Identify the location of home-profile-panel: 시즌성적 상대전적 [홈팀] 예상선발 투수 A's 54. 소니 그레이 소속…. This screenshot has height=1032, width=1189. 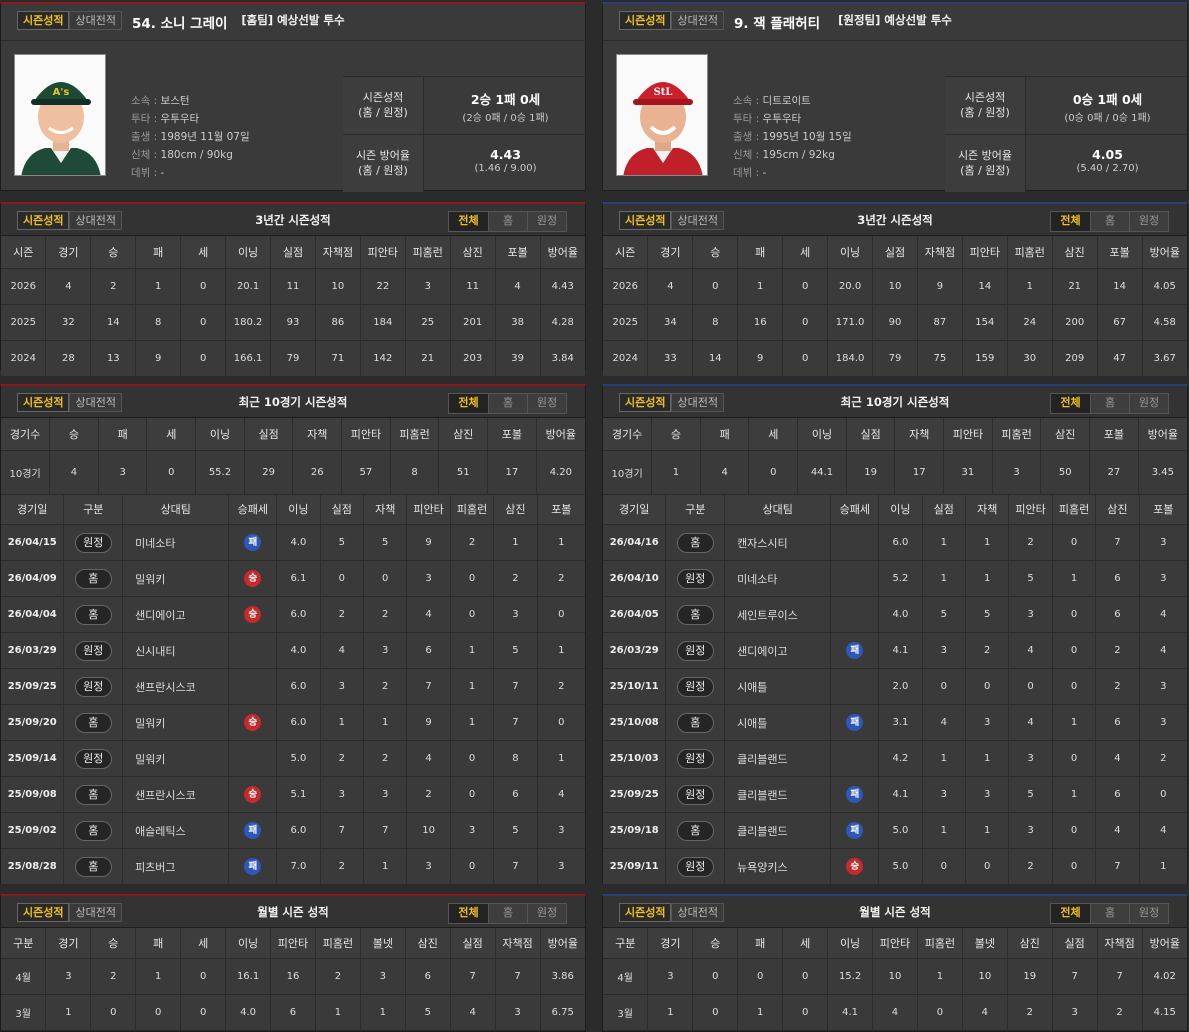
(293, 97).